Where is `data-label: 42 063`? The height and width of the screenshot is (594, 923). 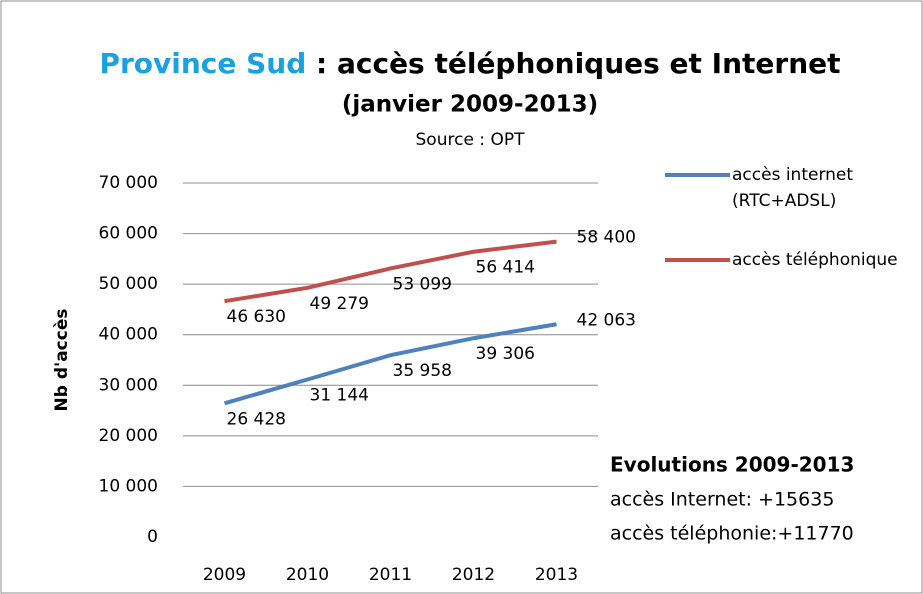
data-label: 42 063 is located at coordinates (606, 320).